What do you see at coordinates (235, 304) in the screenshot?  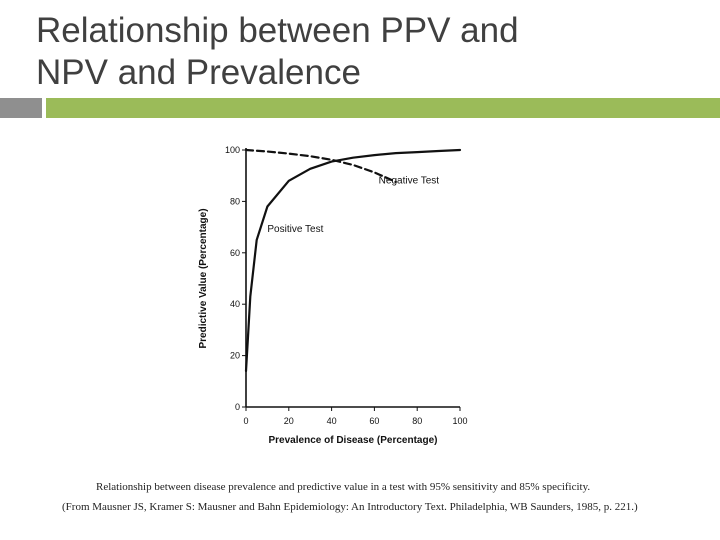 I see `y-tick-label: 40` at bounding box center [235, 304].